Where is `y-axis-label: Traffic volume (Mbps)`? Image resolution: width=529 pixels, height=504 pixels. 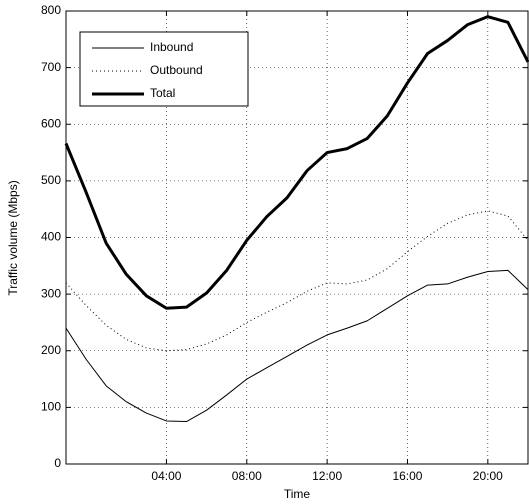 y-axis-label: Traffic volume (Mbps) is located at coordinates (13, 237).